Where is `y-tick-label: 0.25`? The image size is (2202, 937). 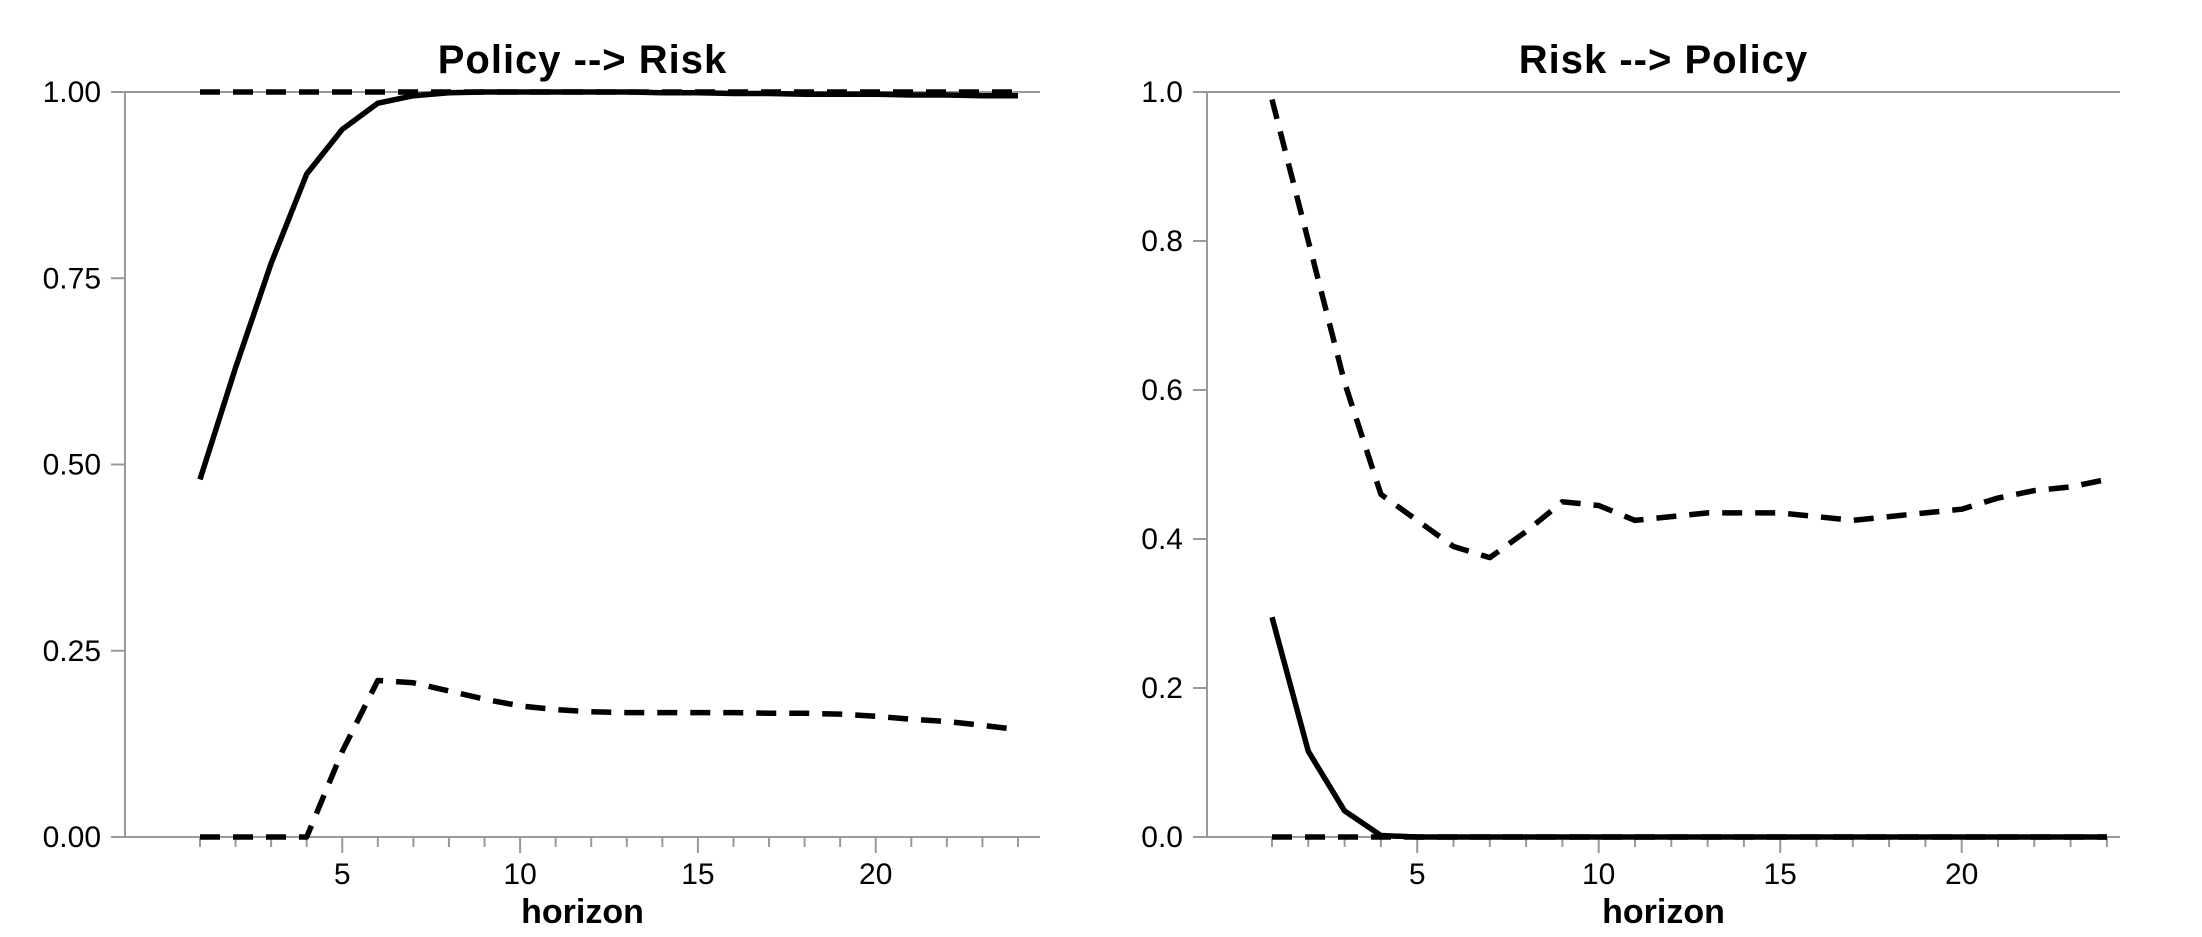 y-tick-label: 0.25 is located at coordinates (72, 651).